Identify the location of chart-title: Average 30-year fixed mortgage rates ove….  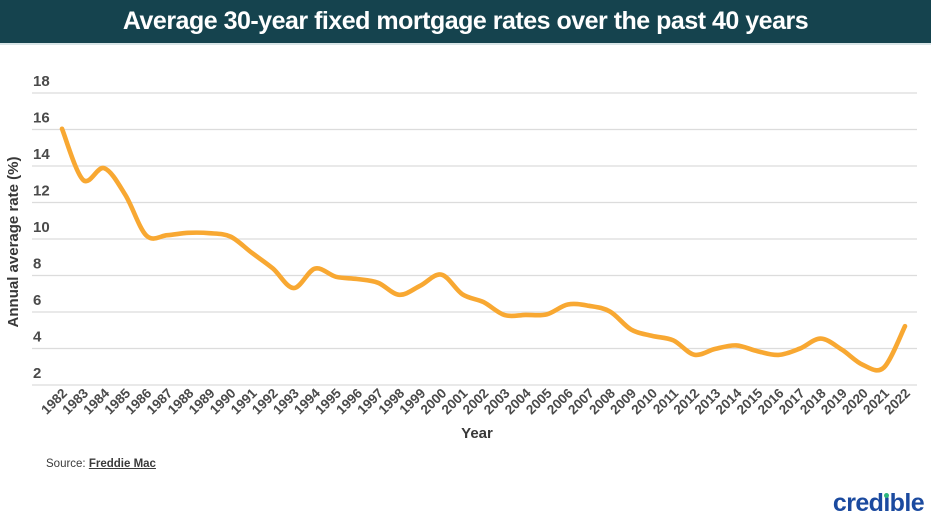
(465, 21).